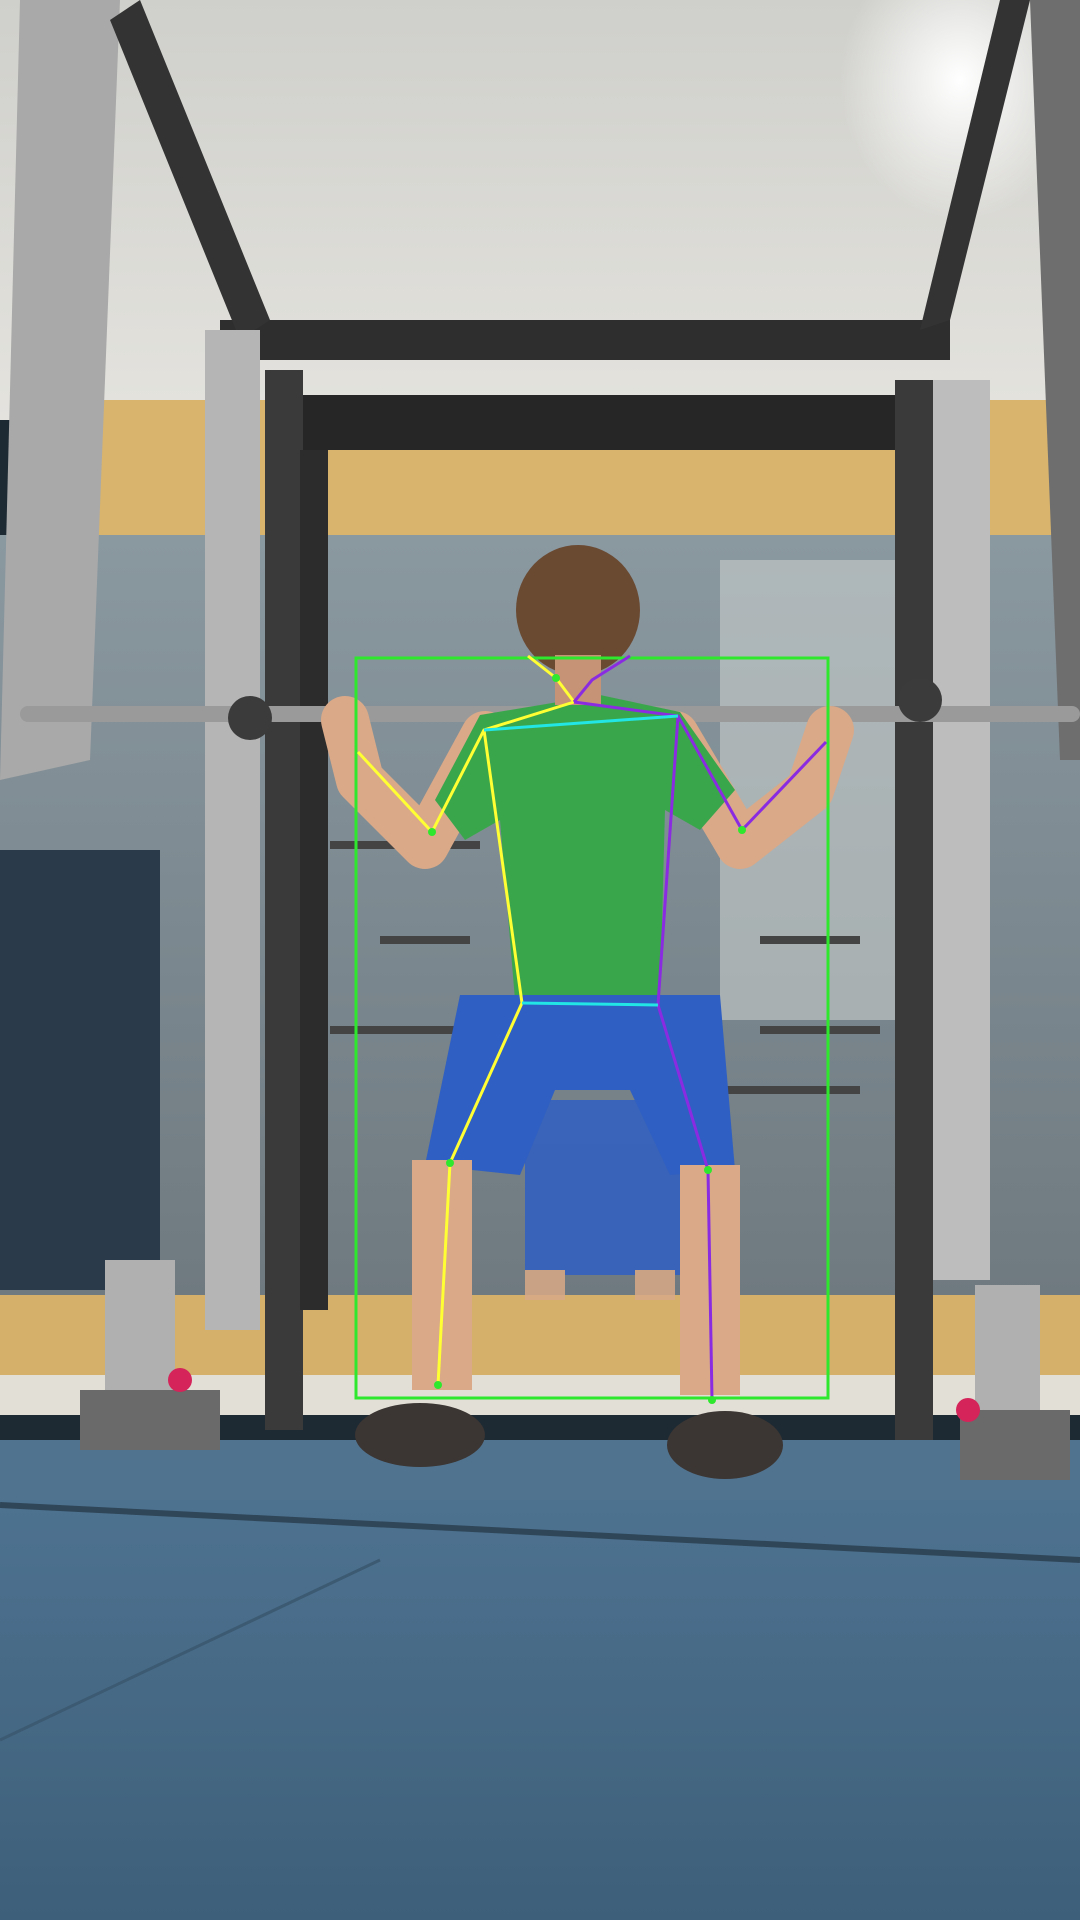 Image resolution: width=1080 pixels, height=1920 pixels. I want to click on spring-left, so click(140, 1325).